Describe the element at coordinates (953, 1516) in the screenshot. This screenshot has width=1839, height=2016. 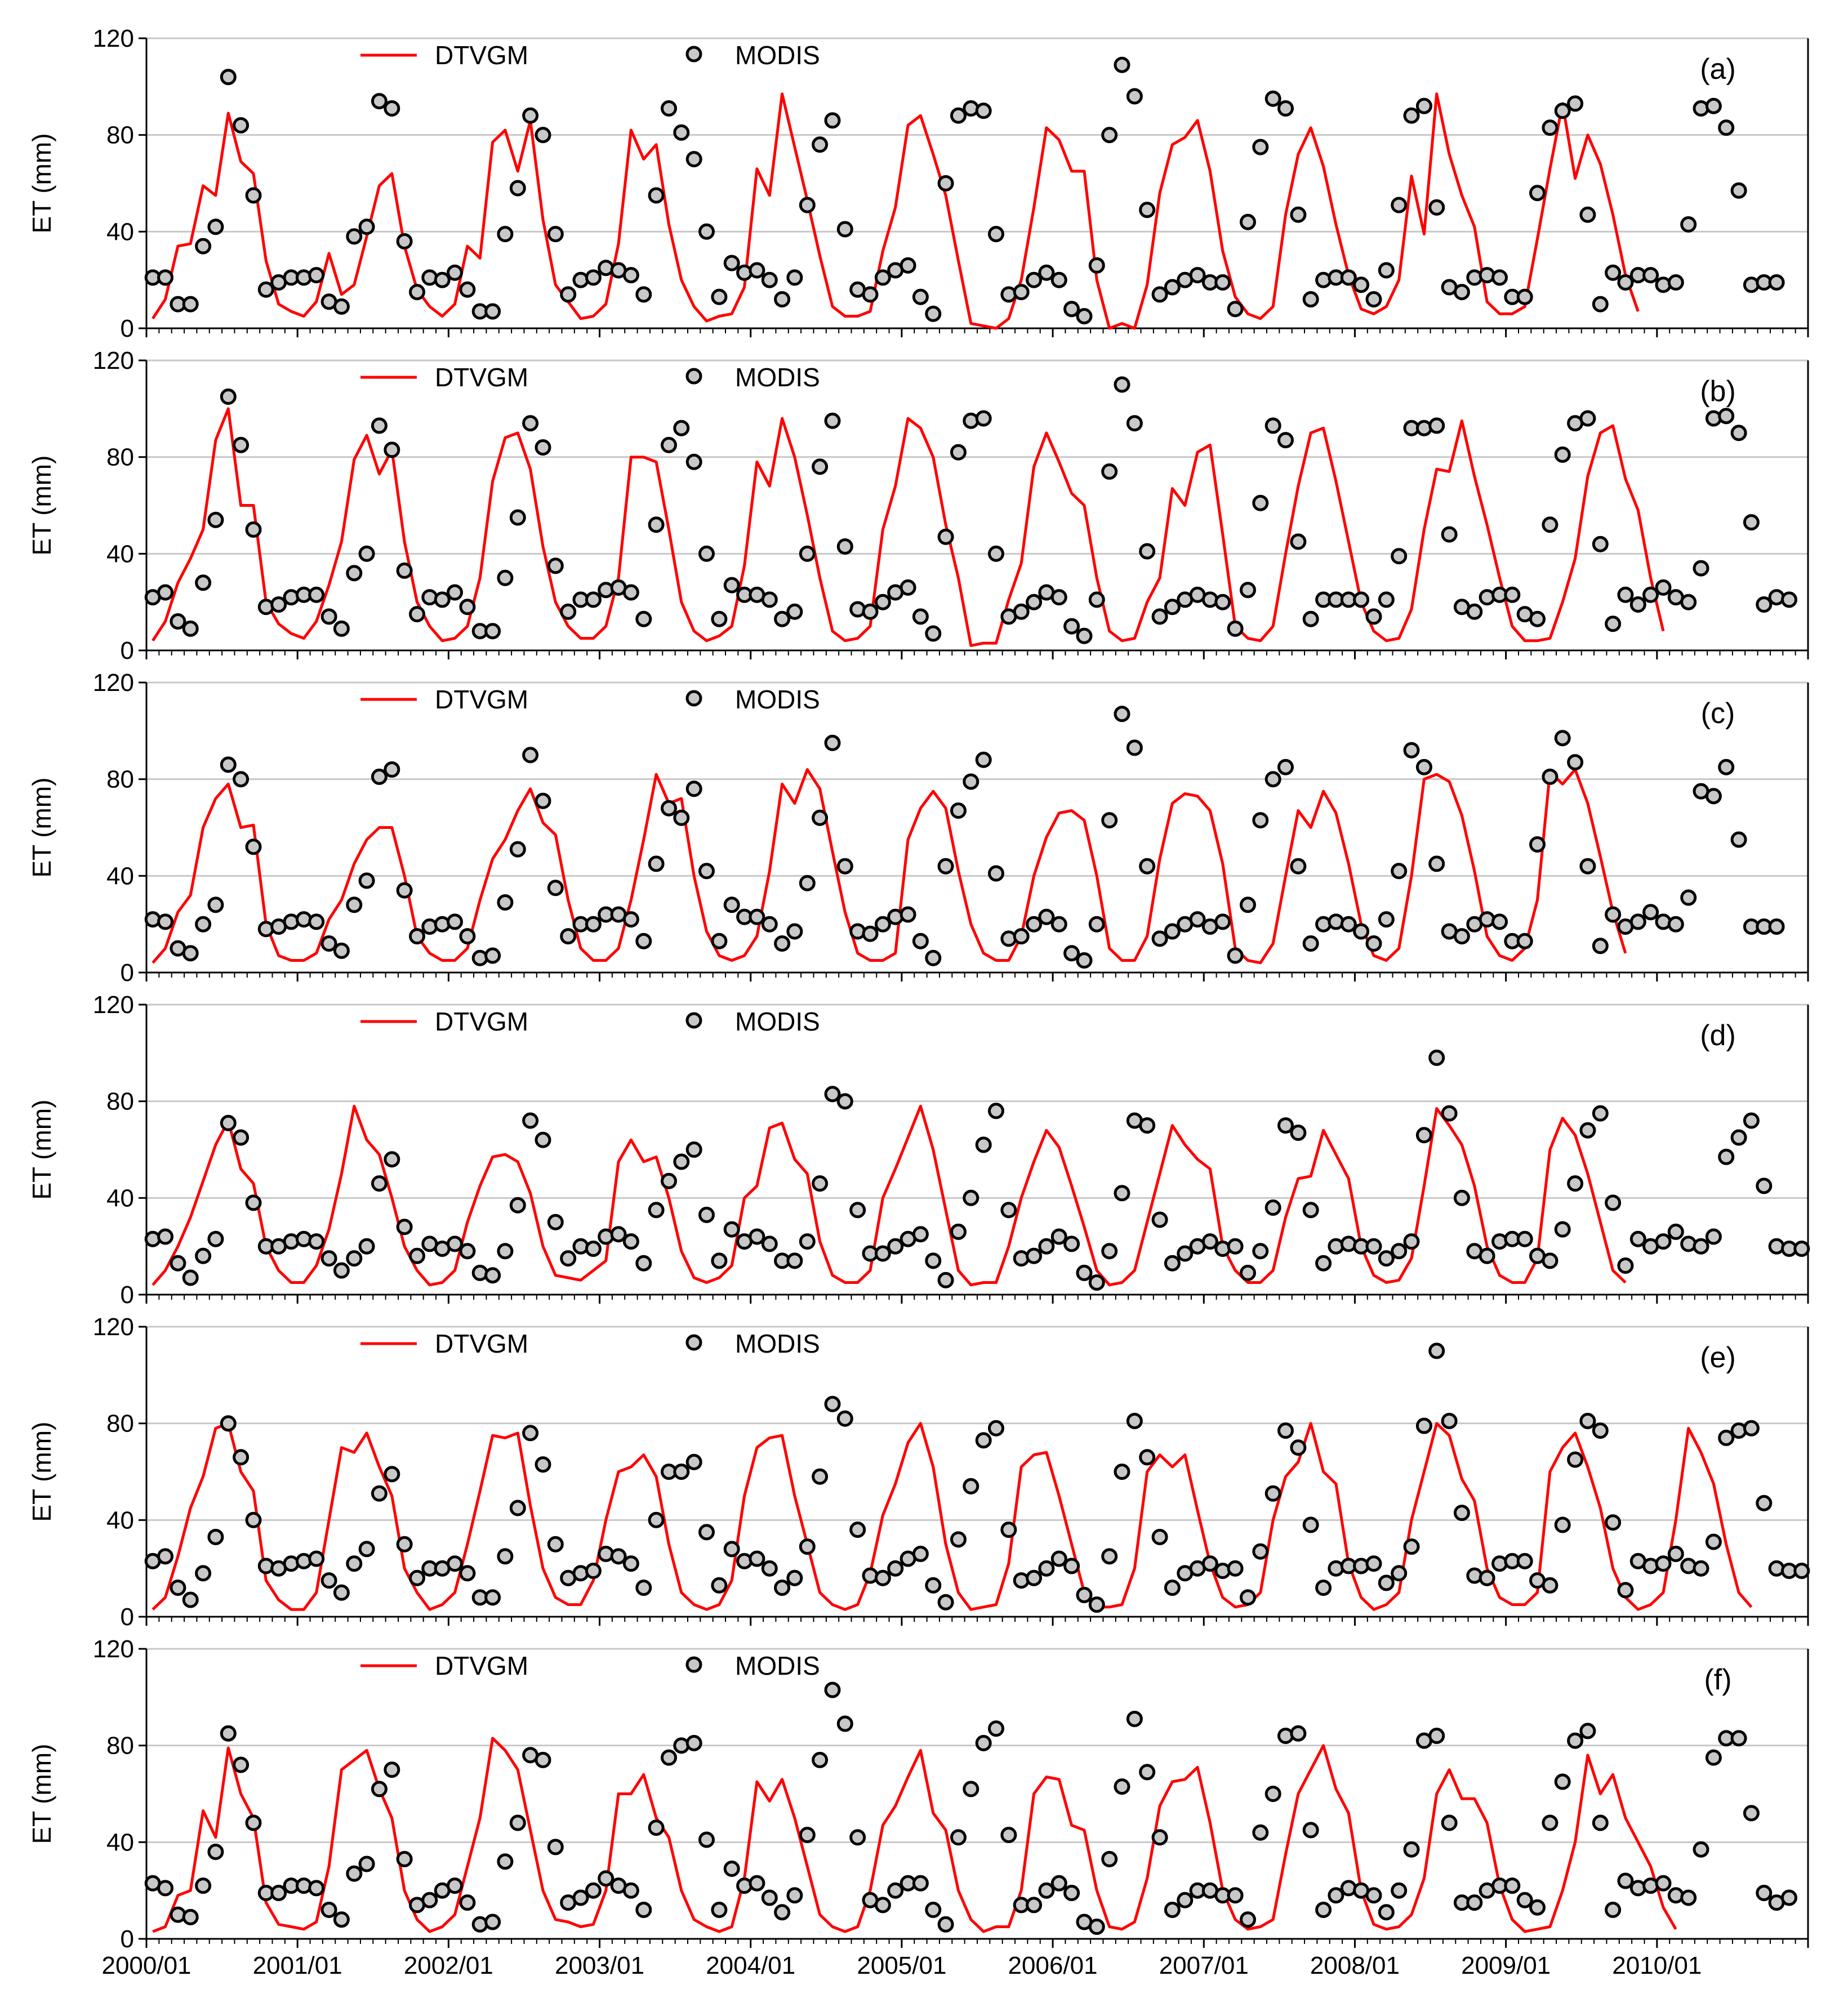
I see `series-line-dtvgm` at that location.